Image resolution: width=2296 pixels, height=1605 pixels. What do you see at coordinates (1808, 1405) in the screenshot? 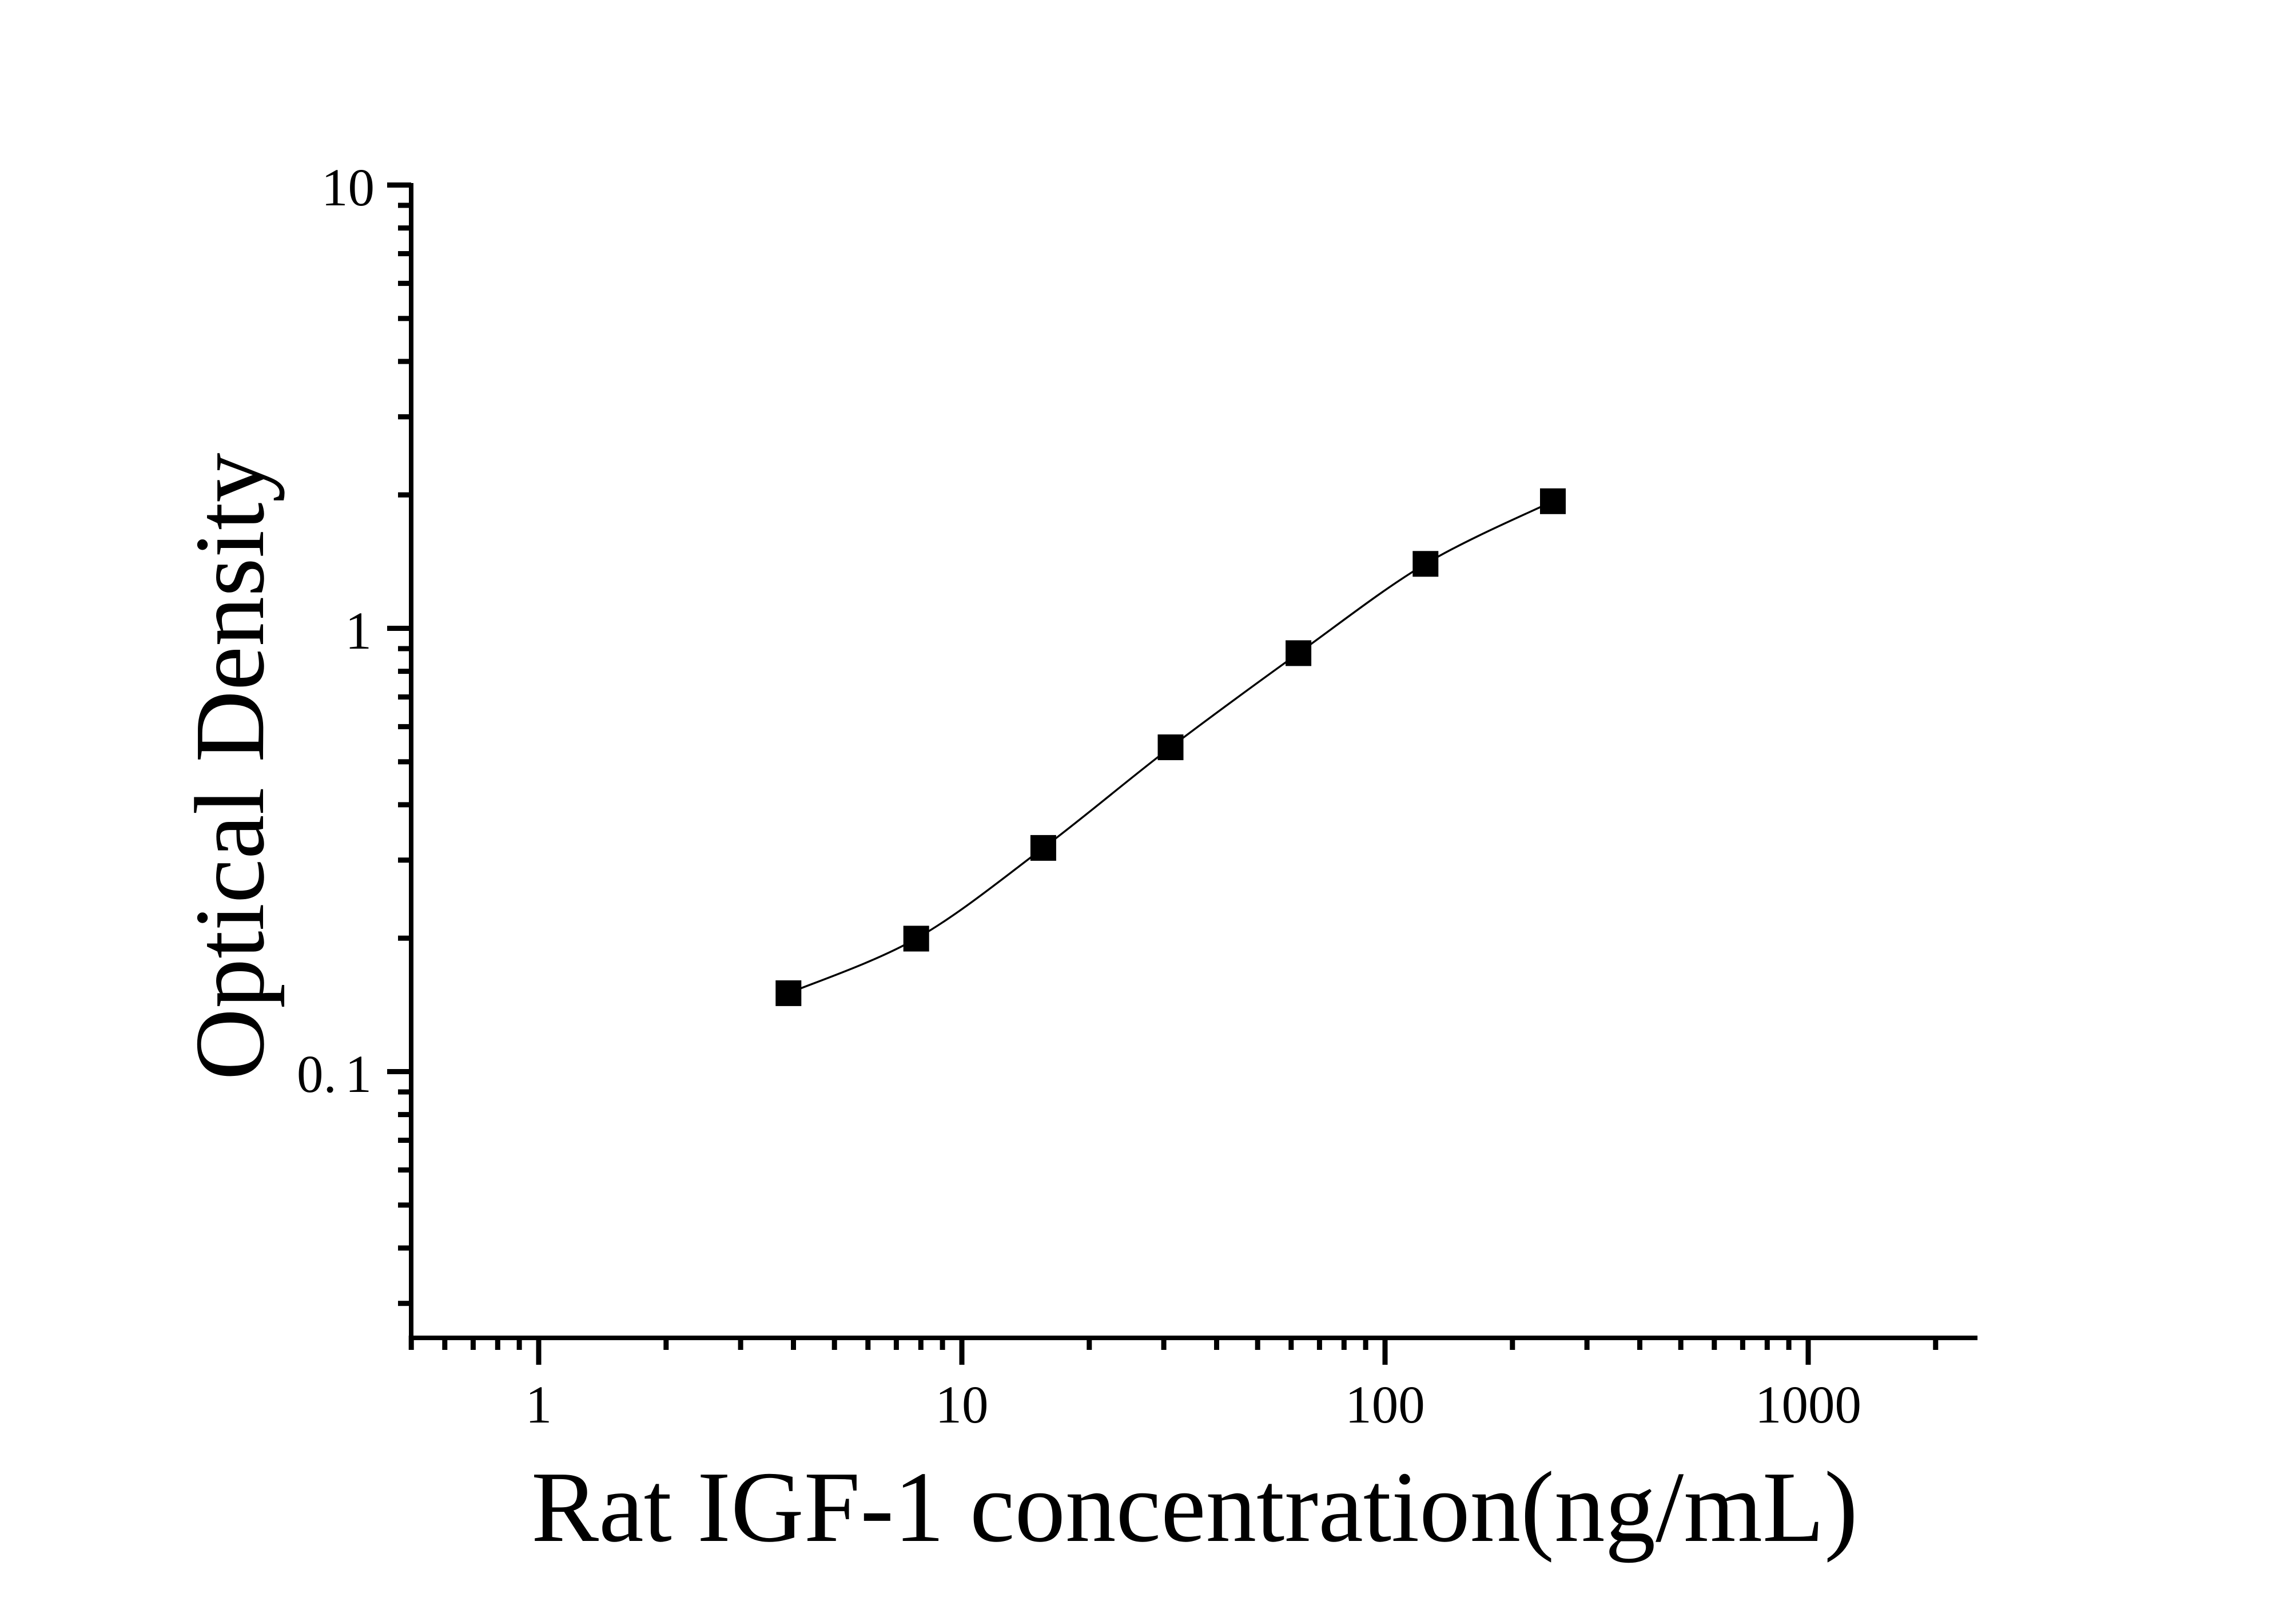
I see `svg-text: 1000` at bounding box center [1808, 1405].